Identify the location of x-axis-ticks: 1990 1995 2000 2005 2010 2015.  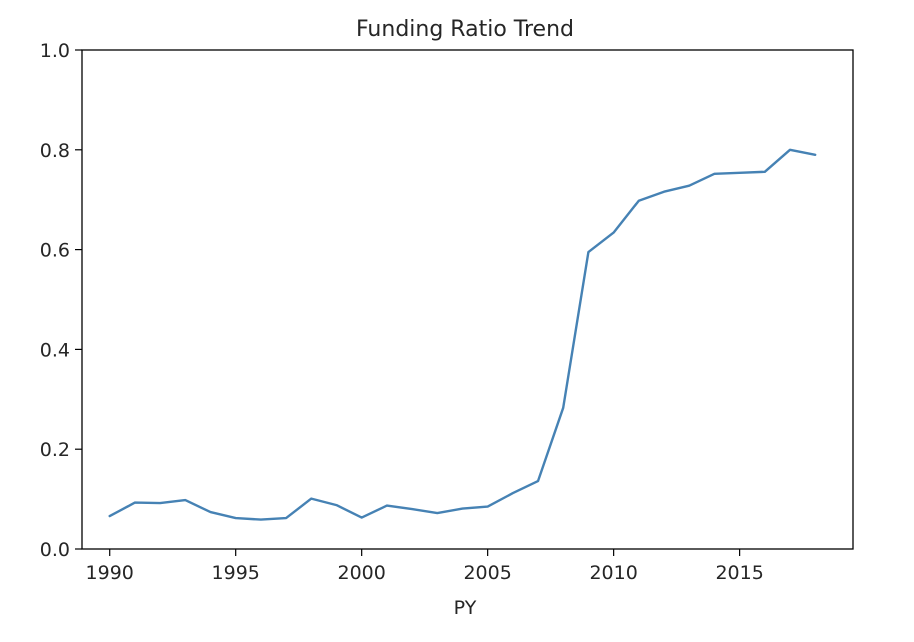
(425, 566).